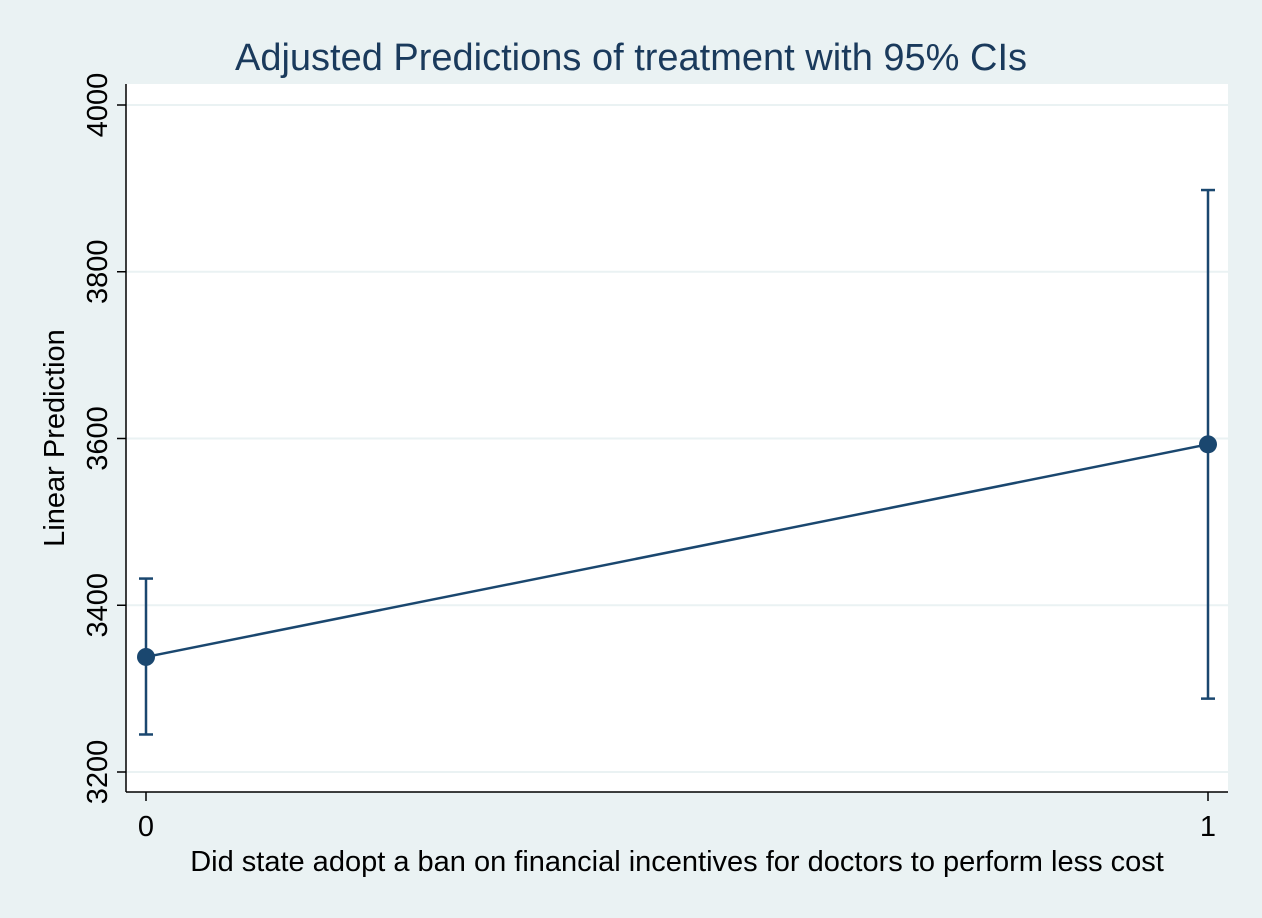 This screenshot has height=918, width=1262. Describe the element at coordinates (98, 605) in the screenshot. I see `y-tick-label-3400: 3400` at that location.